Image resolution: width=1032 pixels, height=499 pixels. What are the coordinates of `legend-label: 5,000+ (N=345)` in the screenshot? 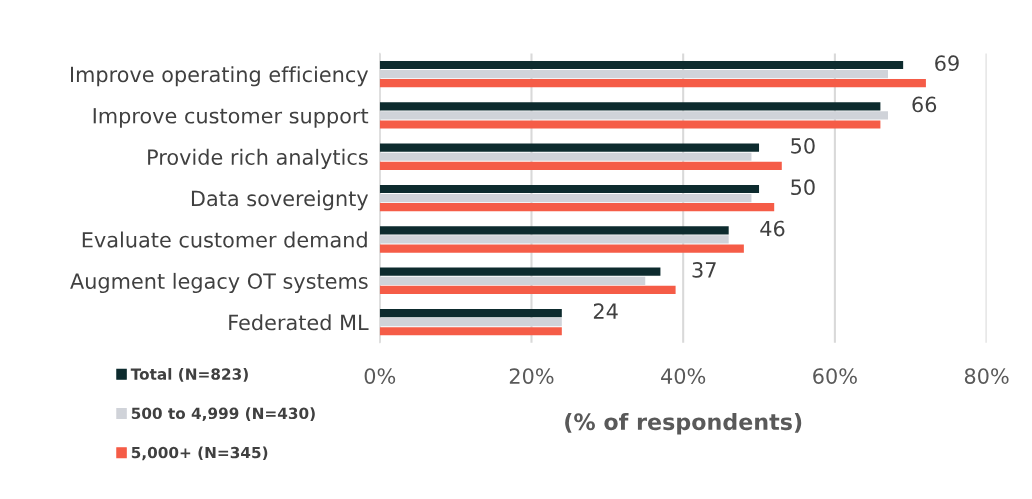 It's located at (199, 453).